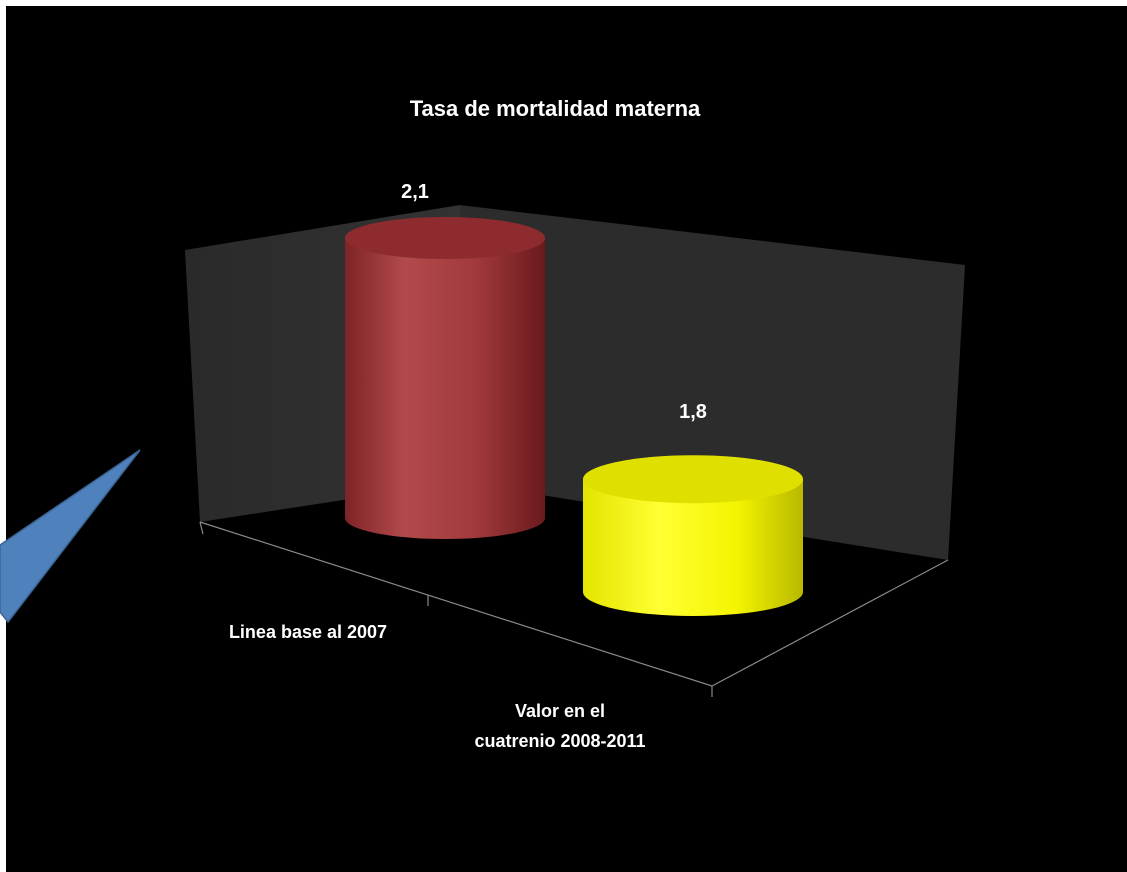 The width and height of the screenshot is (1127, 872). I want to click on category-label-2: Valor en el cuatrenio 2008-2011, so click(559, 726).